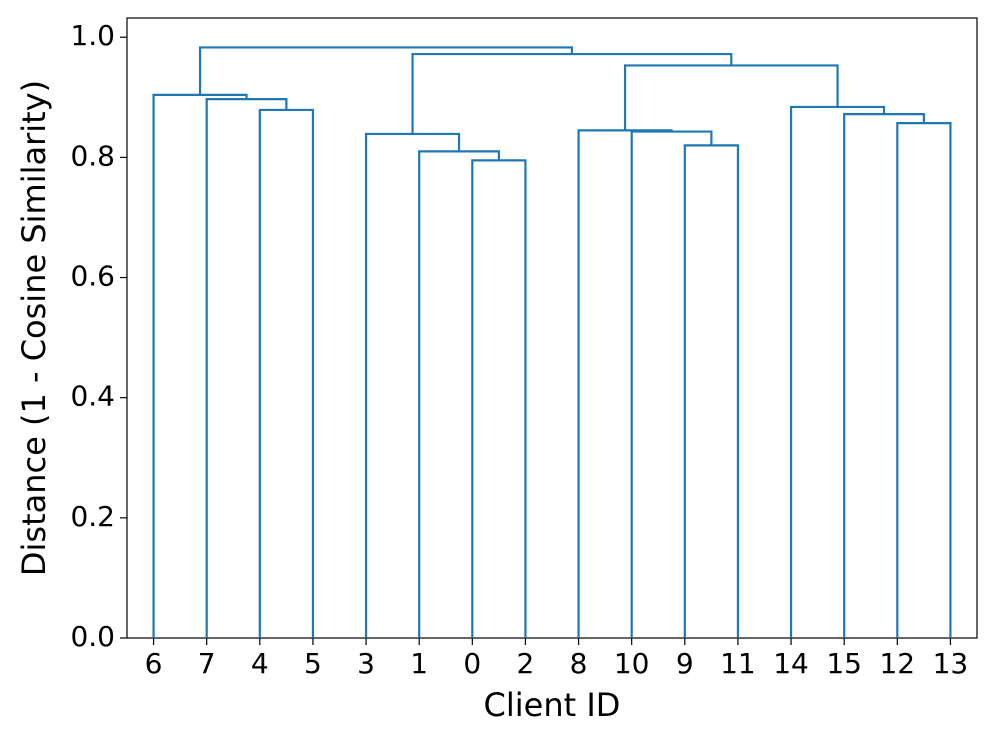 The height and width of the screenshot is (747, 997). I want to click on x-tick-label: 10, so click(632, 663).